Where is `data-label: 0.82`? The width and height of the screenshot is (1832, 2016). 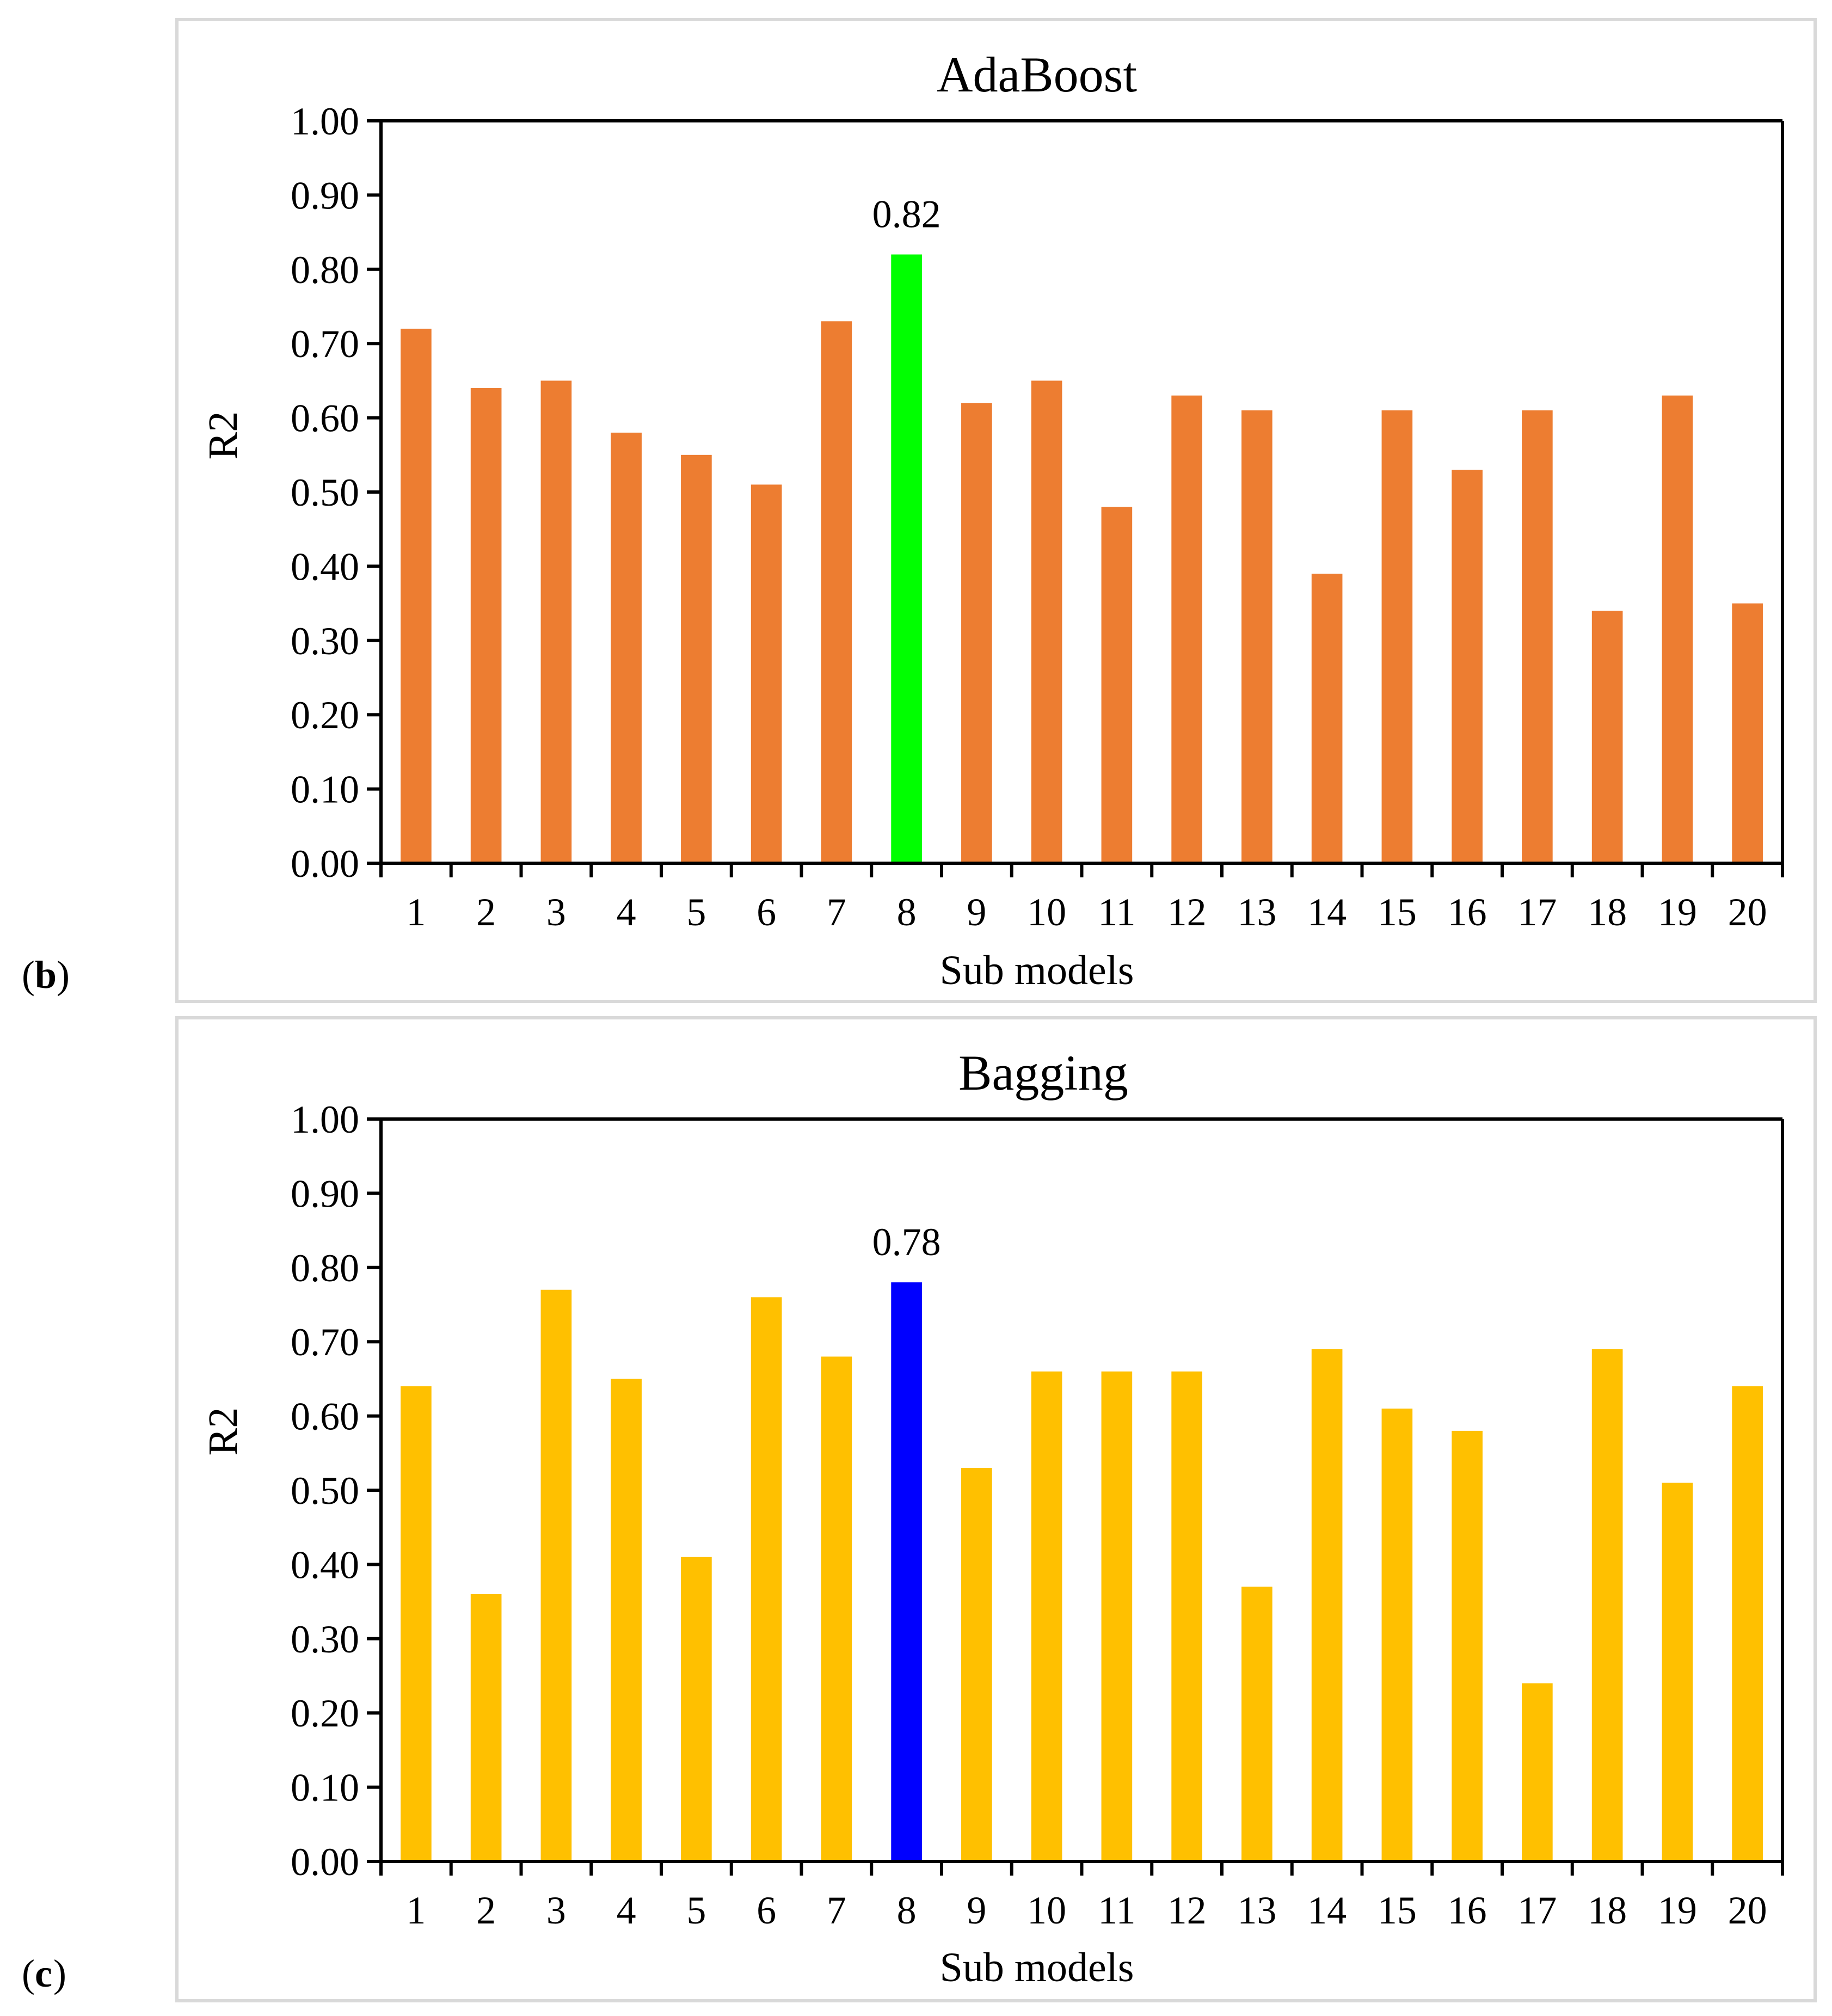
data-label: 0.82 is located at coordinates (906, 214).